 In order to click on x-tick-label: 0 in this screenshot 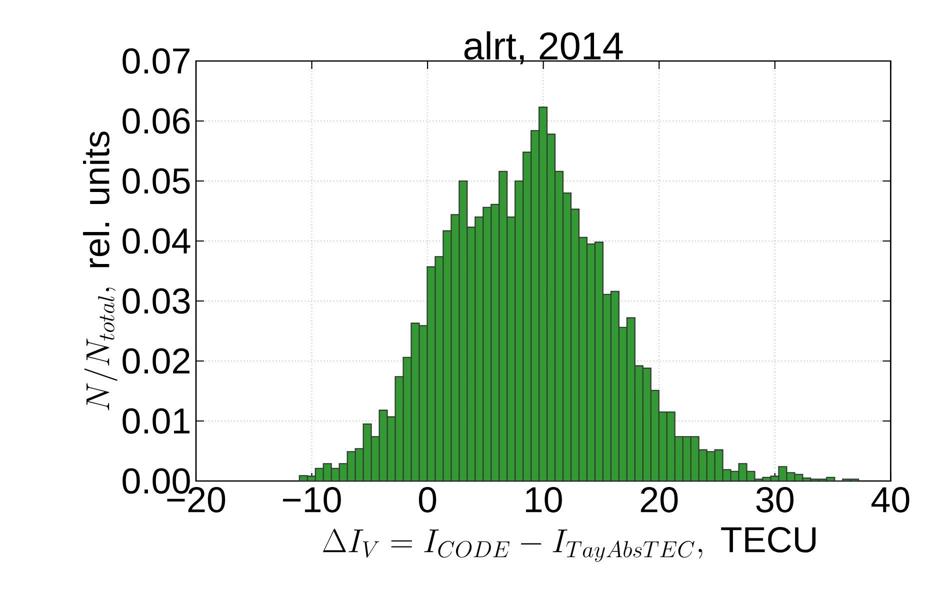, I will do `click(427, 500)`.